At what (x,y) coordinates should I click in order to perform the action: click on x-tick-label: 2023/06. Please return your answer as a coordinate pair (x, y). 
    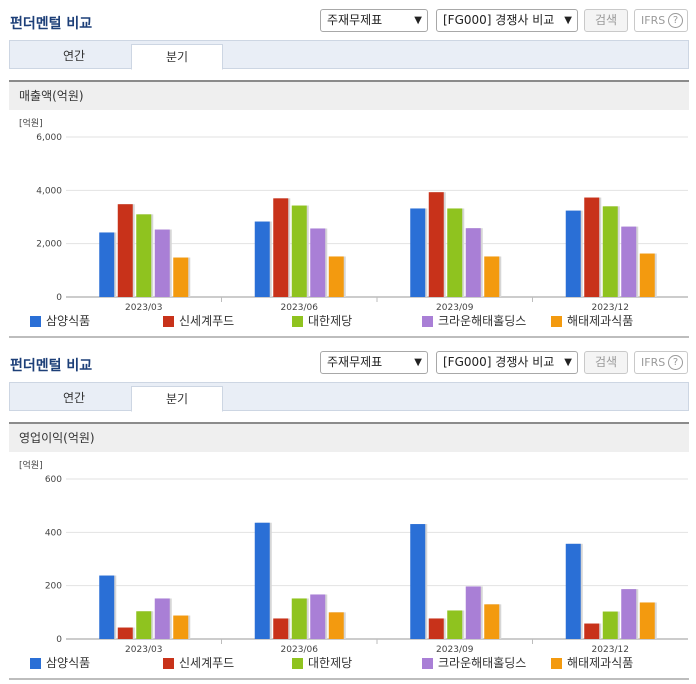
    Looking at the image, I should click on (300, 649).